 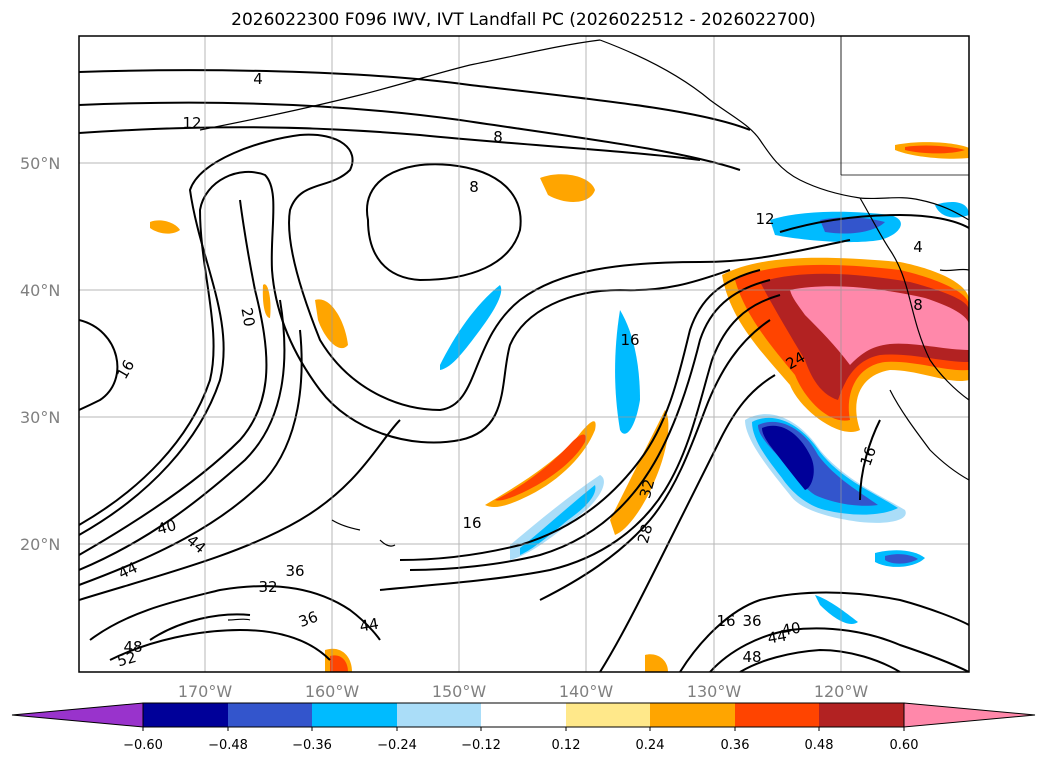 I want to click on colorbar-tick-label: 0.48, so click(x=819, y=745).